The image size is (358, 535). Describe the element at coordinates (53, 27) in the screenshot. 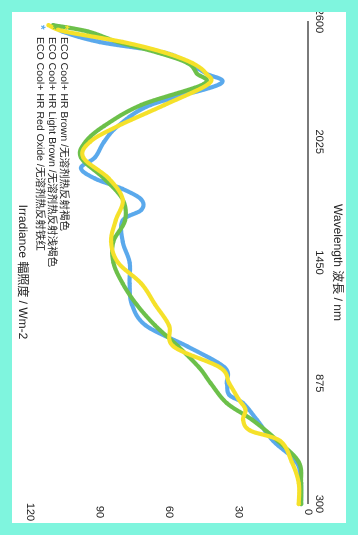

I see `legend-marker-light-brown: *` at that location.